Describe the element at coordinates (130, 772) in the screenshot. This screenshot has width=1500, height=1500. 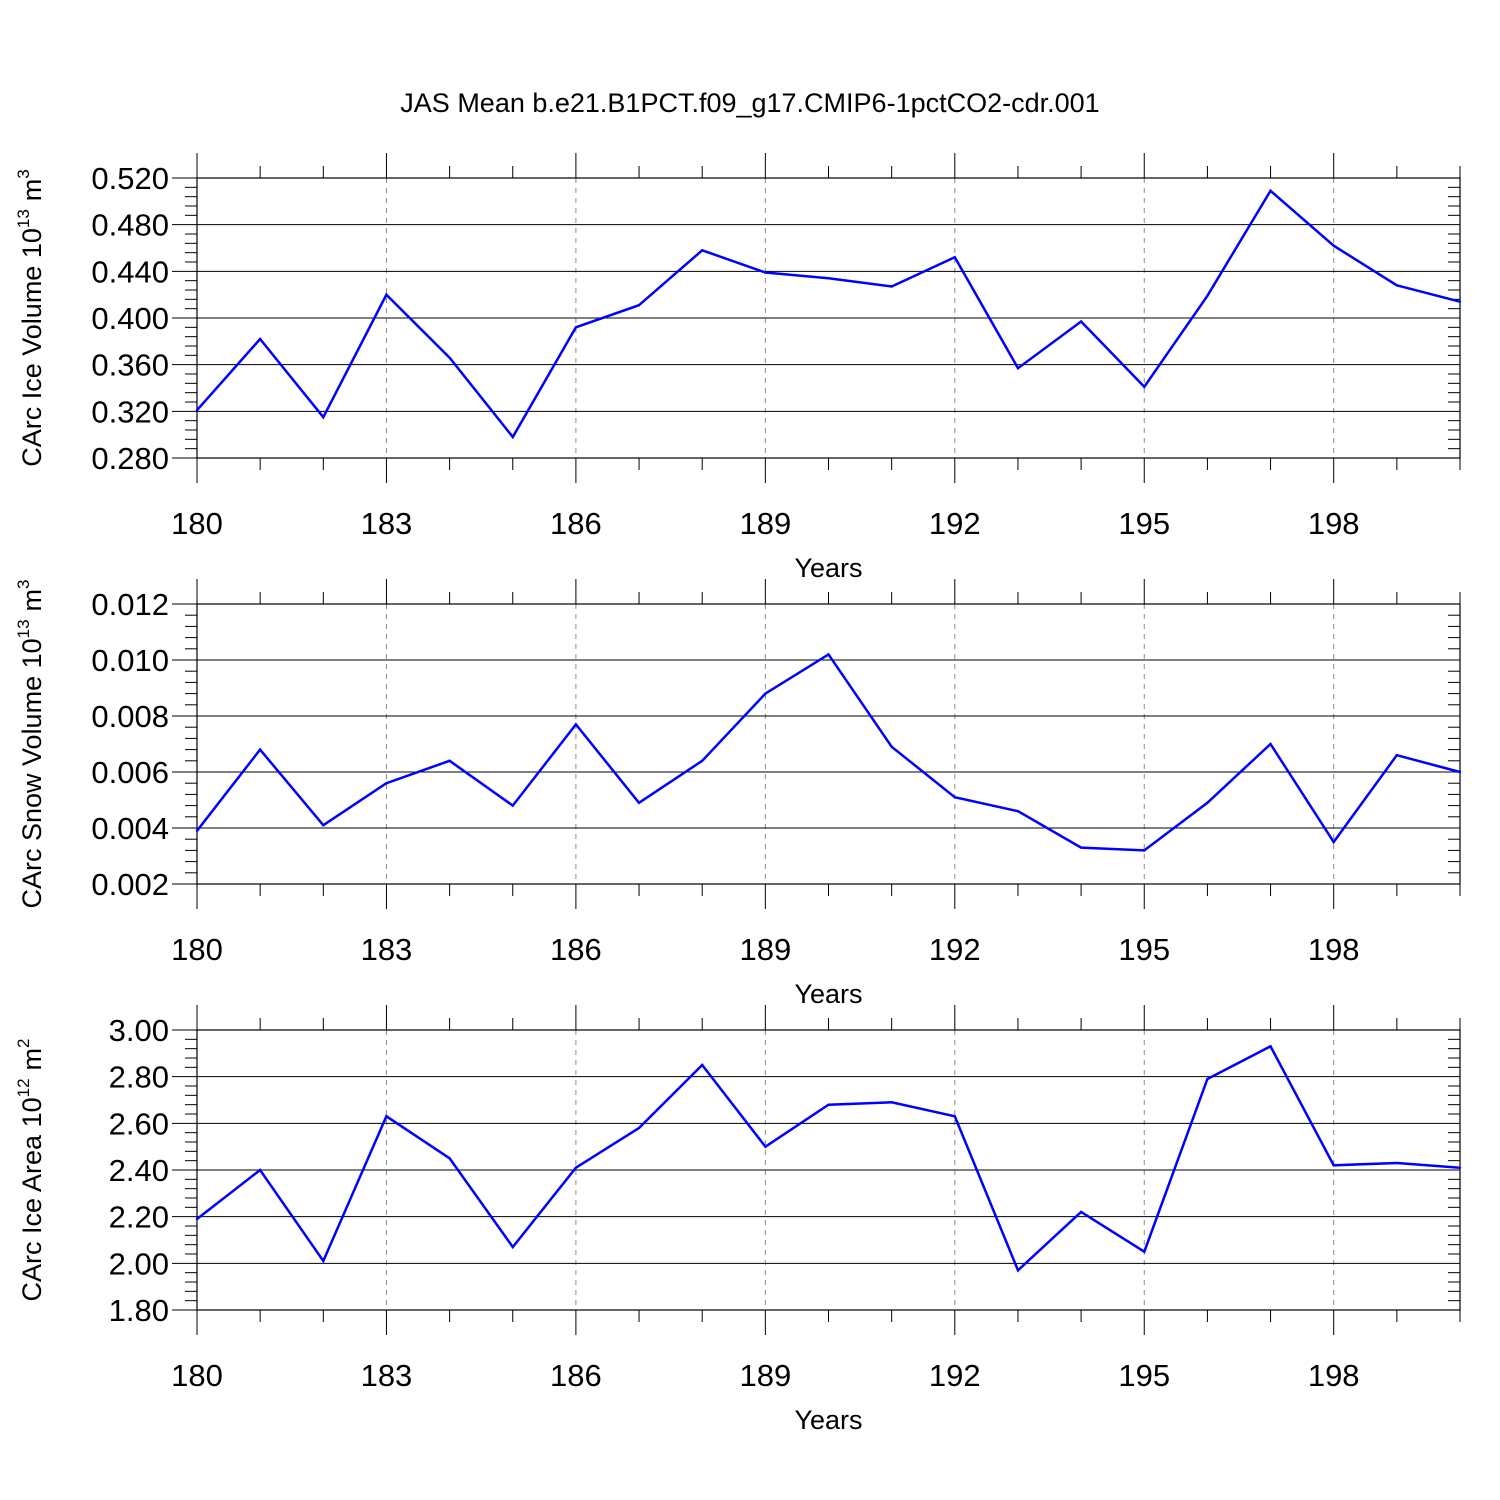
I see `y-tick-label: 0.006` at that location.